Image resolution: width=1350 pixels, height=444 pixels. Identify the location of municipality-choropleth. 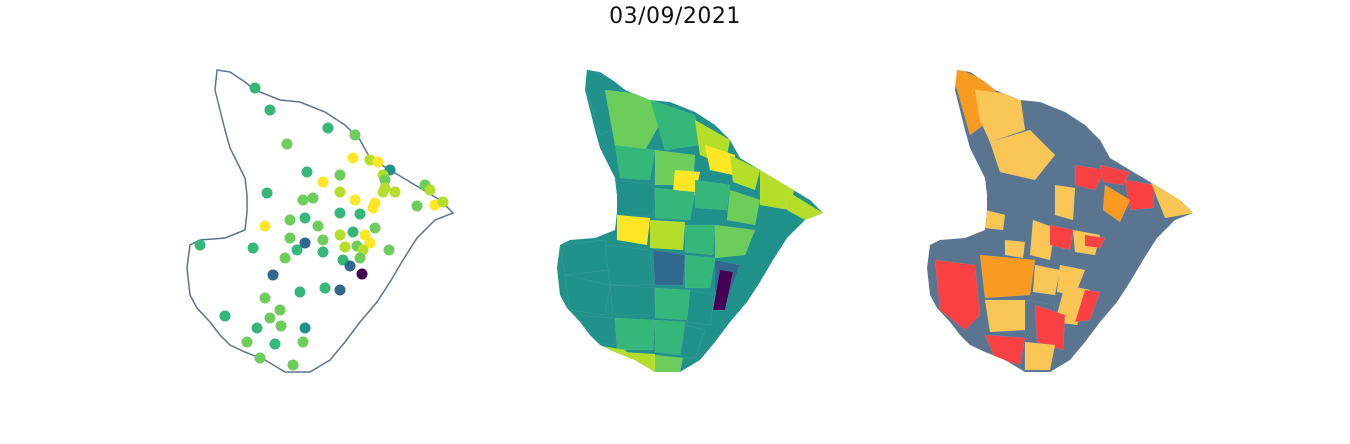
(690, 221).